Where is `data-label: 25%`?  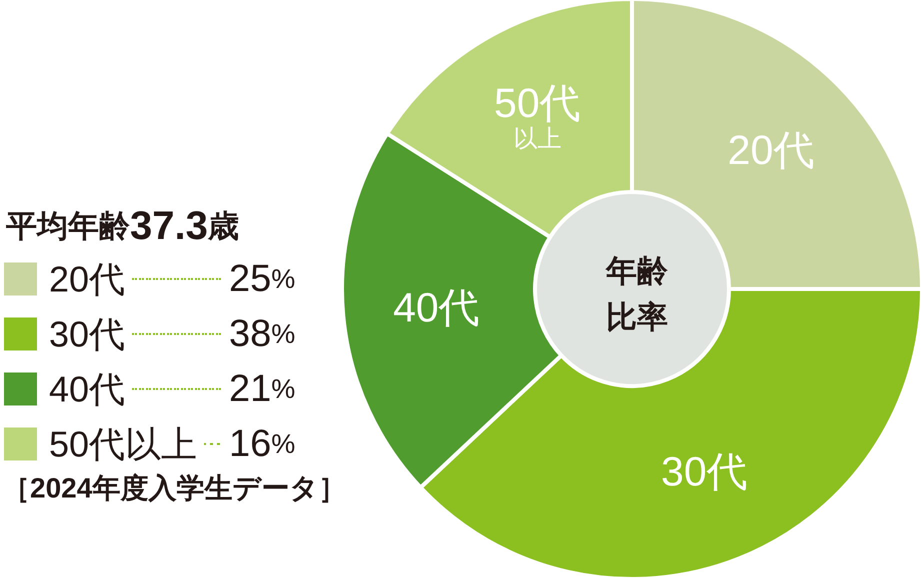
data-label: 25% is located at coordinates (262, 279).